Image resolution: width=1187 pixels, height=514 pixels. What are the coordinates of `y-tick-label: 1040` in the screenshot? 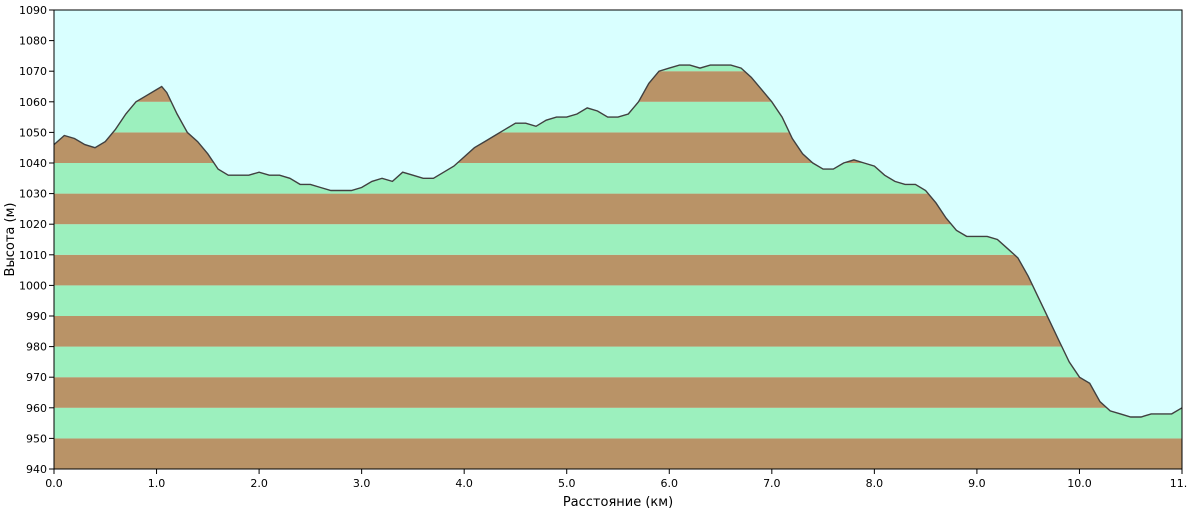 It's located at (33, 163).